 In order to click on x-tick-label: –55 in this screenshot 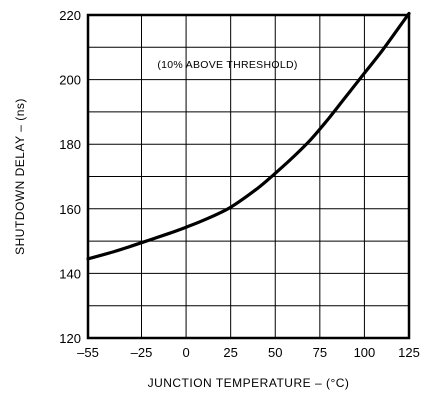, I will do `click(88, 352)`.